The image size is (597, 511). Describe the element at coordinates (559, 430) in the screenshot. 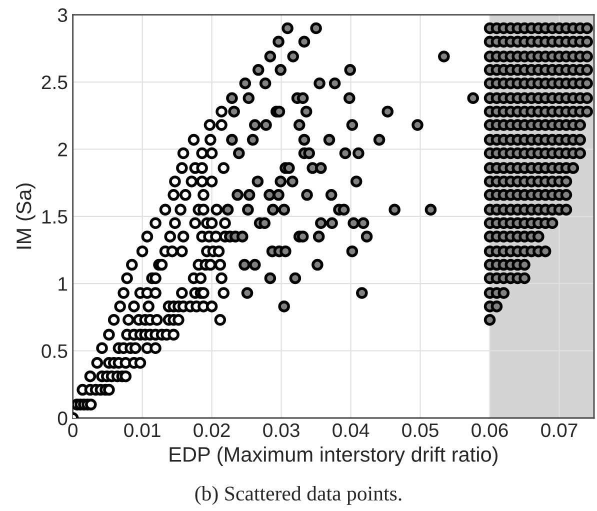

I see `x-tick-label: 0.07` at that location.